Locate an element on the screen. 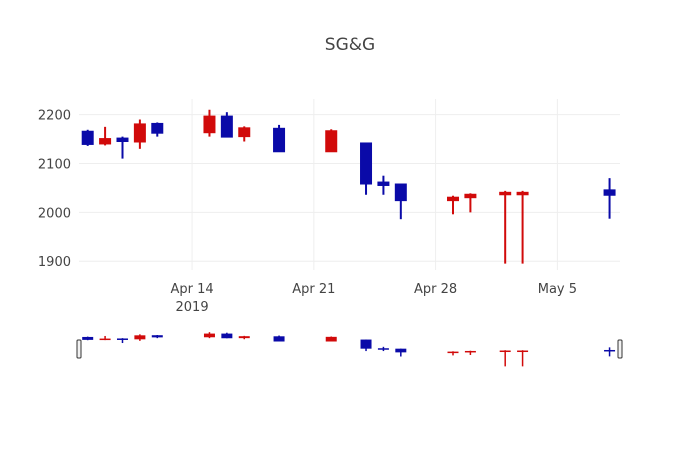  y-tick-label: 2100 is located at coordinates (54, 164).